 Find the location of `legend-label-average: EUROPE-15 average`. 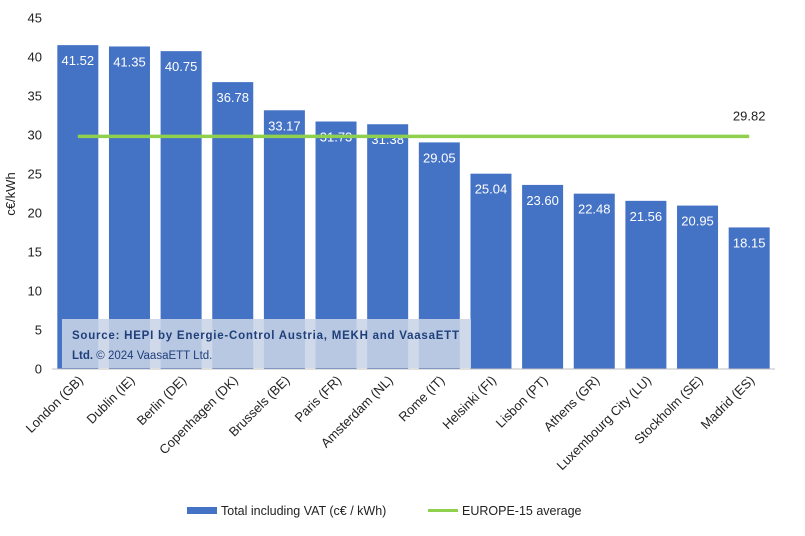

legend-label-average: EUROPE-15 average is located at coordinates (522, 511).